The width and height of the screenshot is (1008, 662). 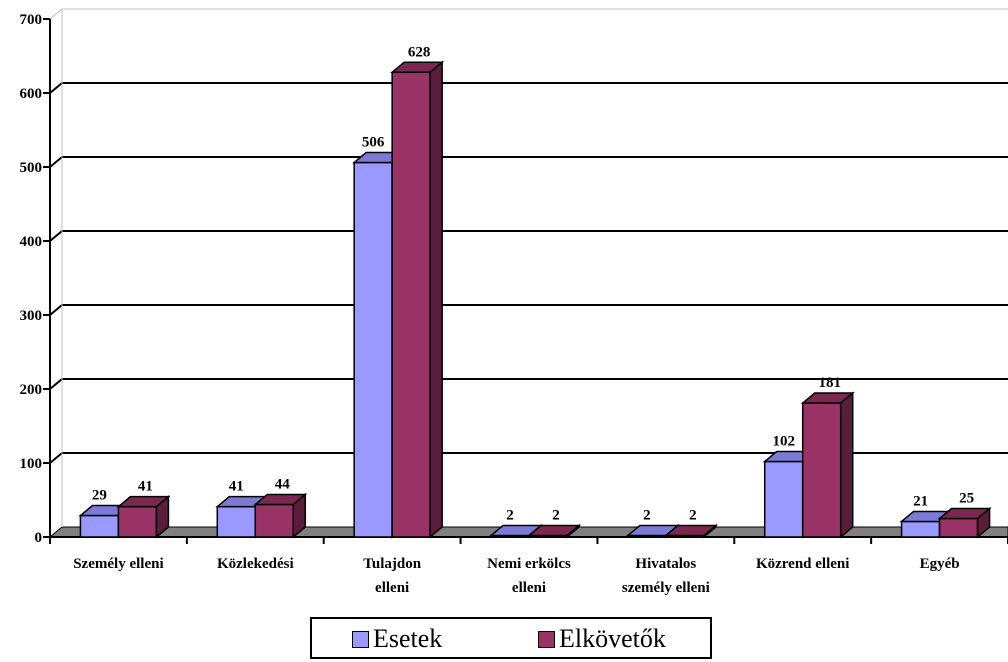 What do you see at coordinates (665, 564) in the screenshot?
I see `x-tick-label-hivatalos-szemely-elleni-line-1: Hivatalos` at bounding box center [665, 564].